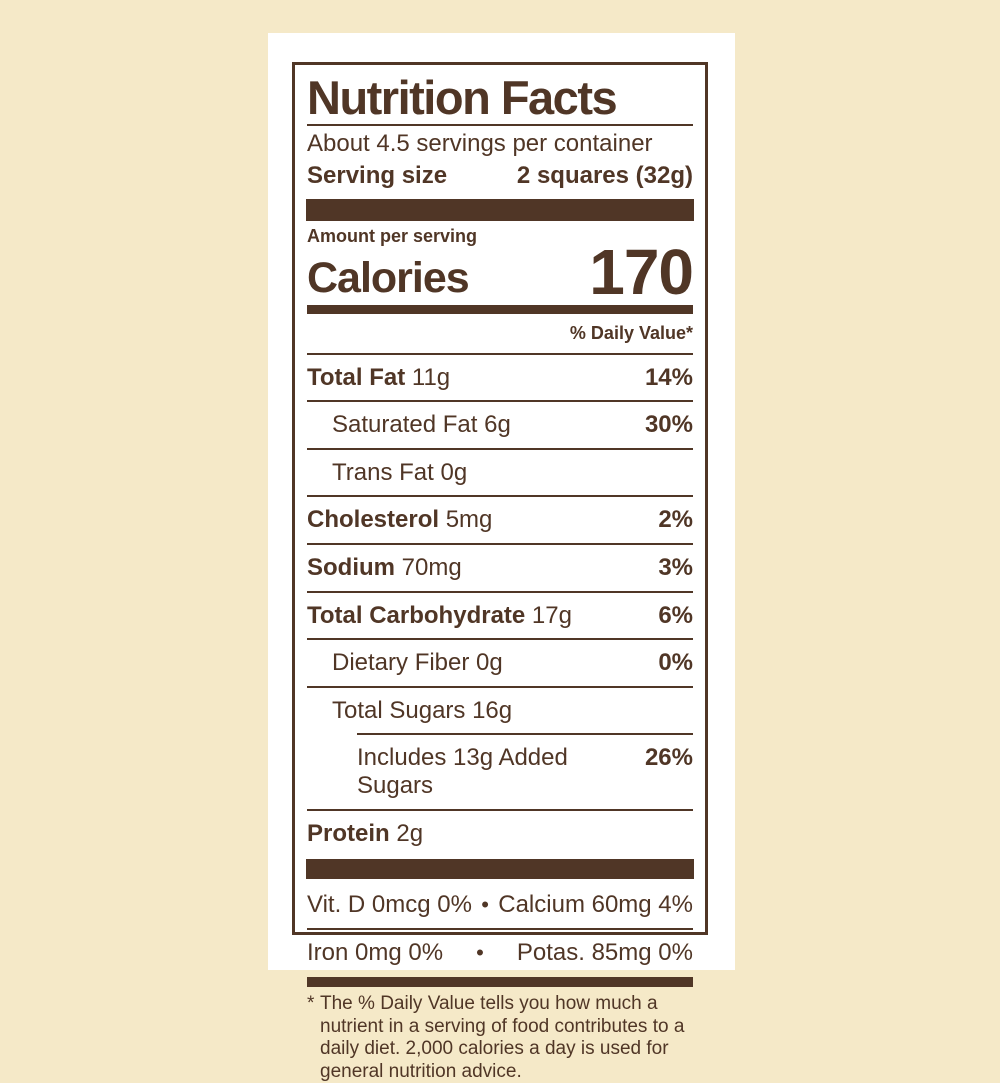 The image size is (1000, 1083). Describe the element at coordinates (439, 615) in the screenshot. I see `nutrient-name-amount: Total Carbohydrate 17g` at that location.